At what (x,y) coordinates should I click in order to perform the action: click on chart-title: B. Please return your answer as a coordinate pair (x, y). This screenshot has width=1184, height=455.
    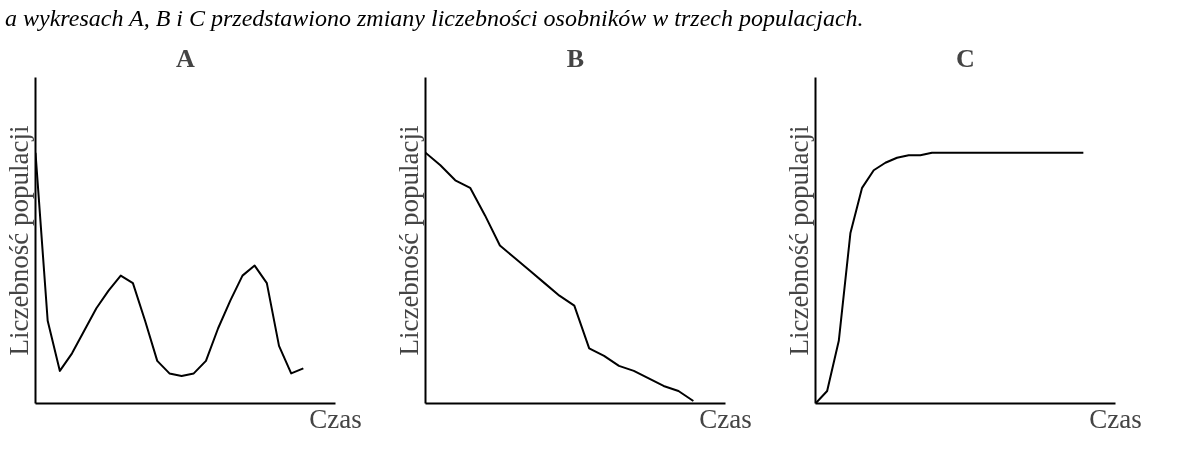
    Looking at the image, I should click on (575, 58).